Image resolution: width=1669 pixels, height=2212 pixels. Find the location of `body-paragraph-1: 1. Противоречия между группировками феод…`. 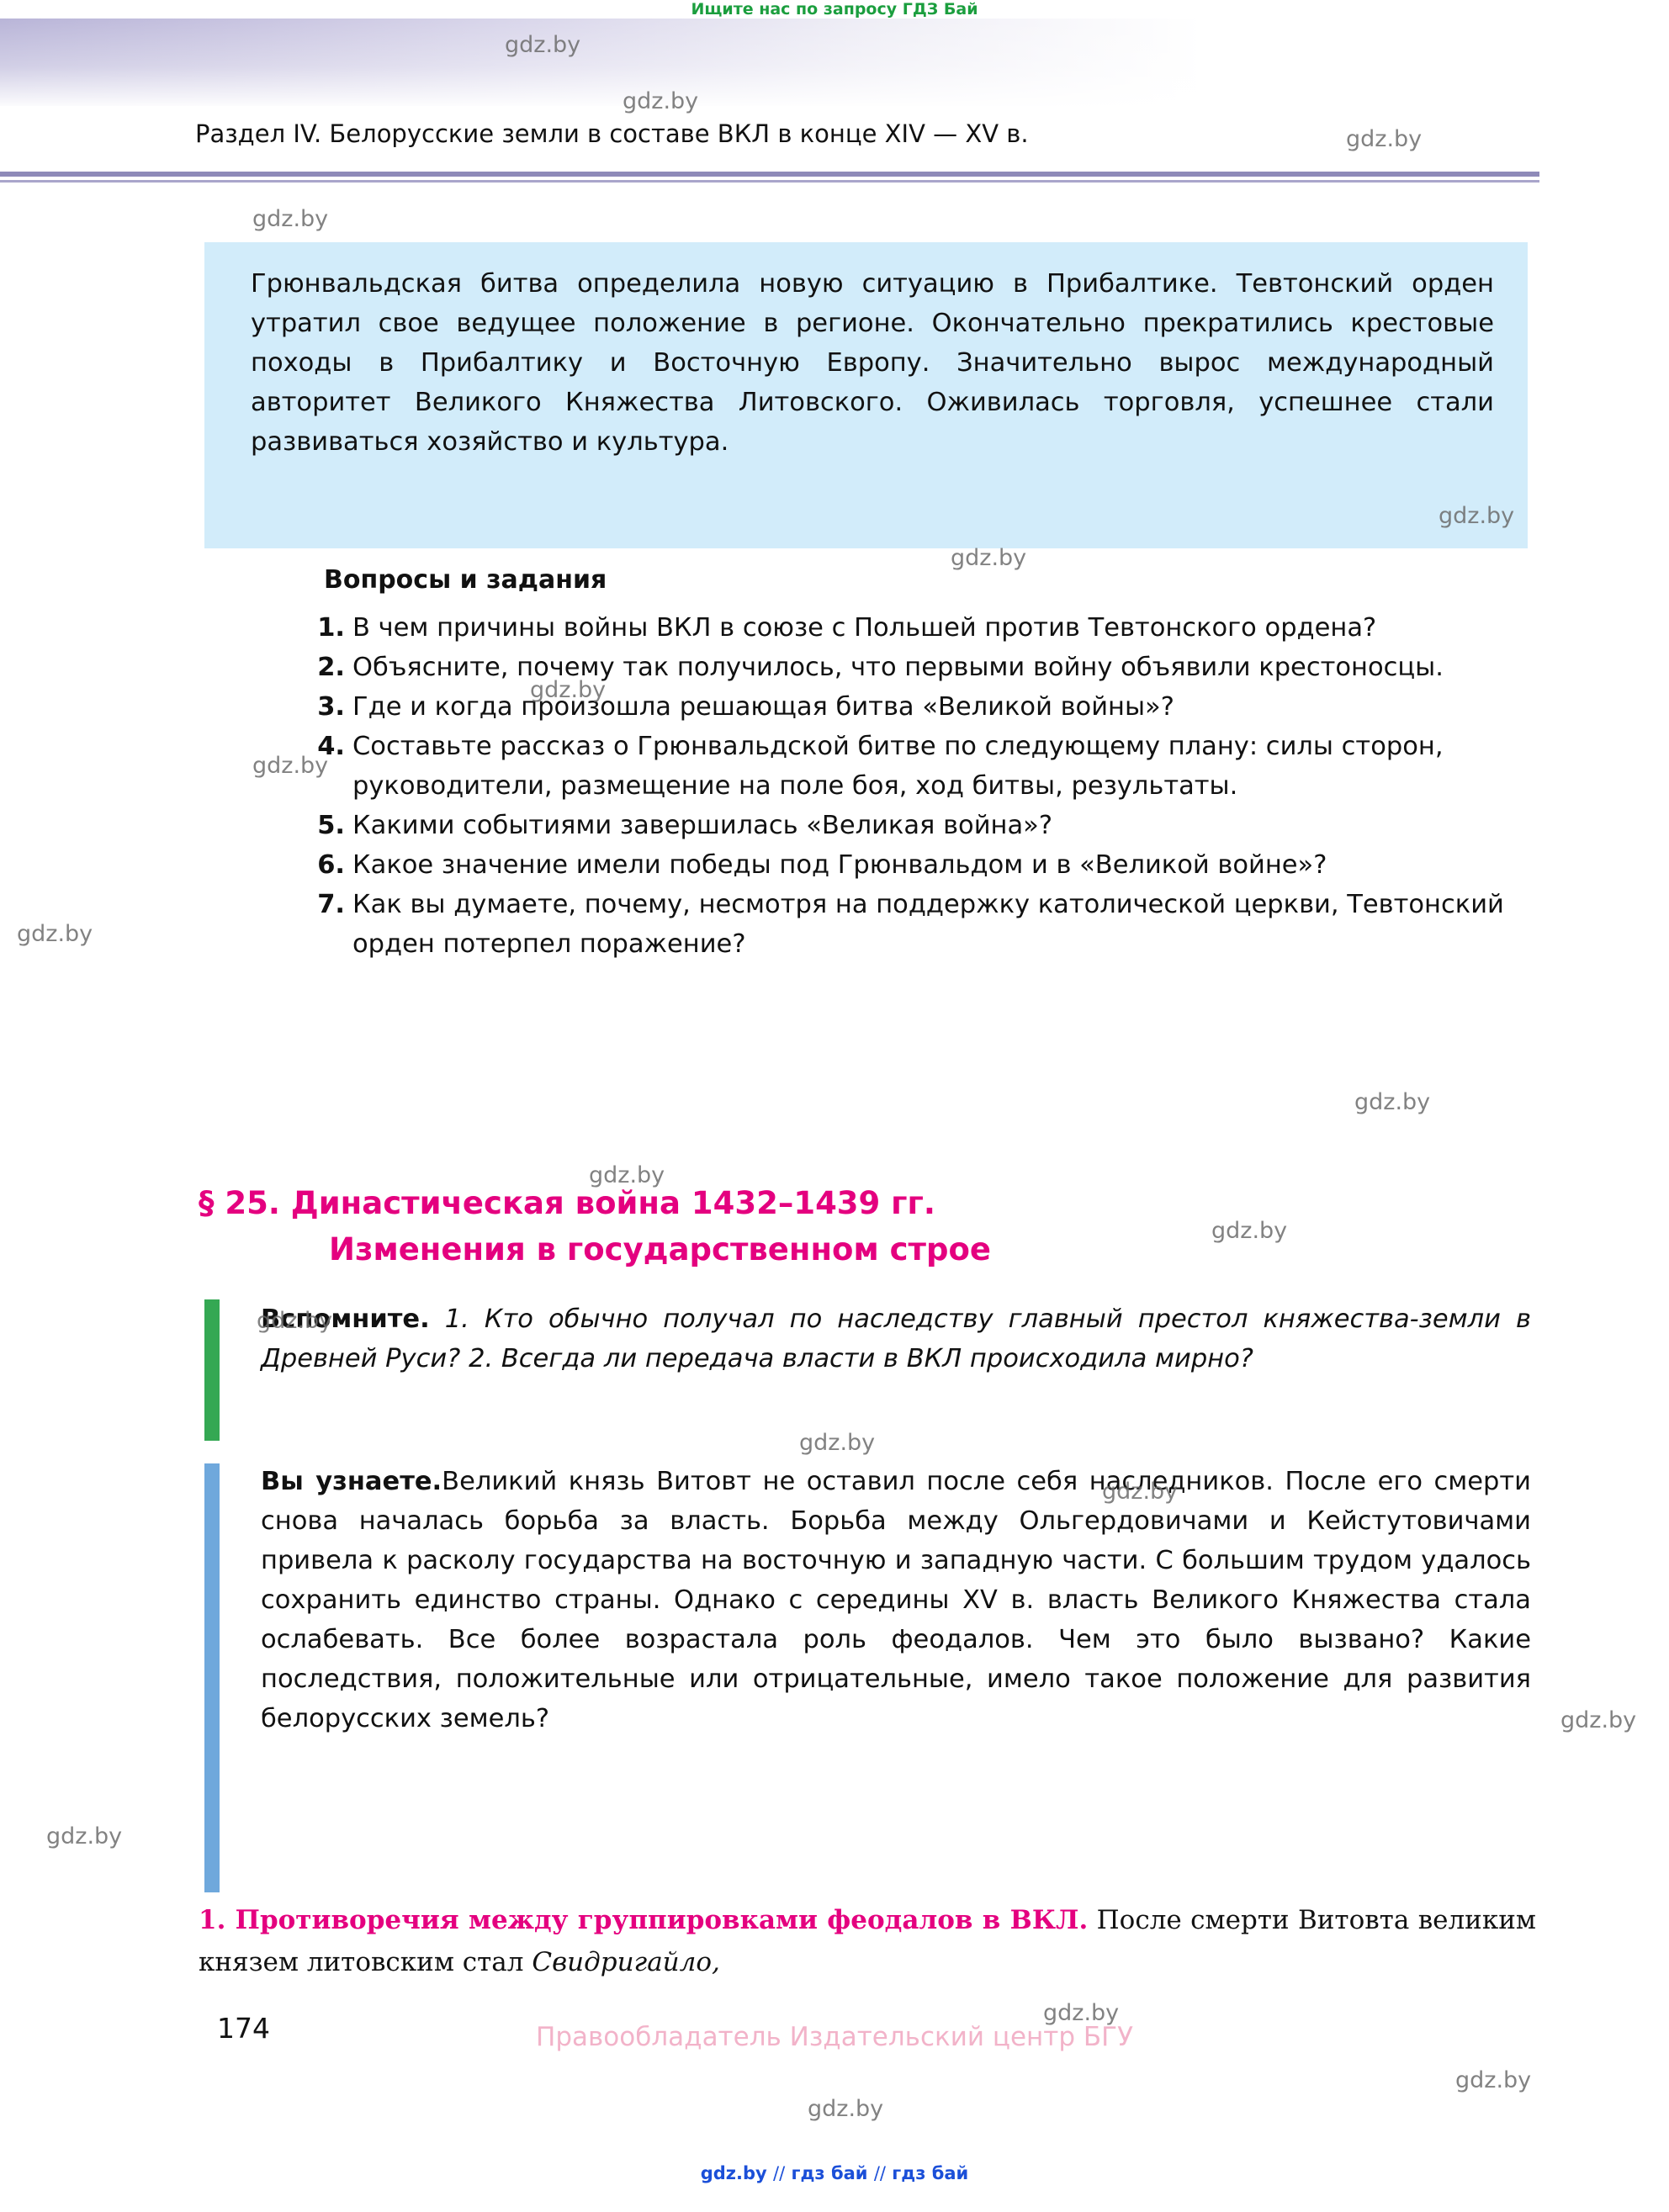

body-paragraph-1: 1. Противоречия между группировками феод… is located at coordinates (867, 1941).